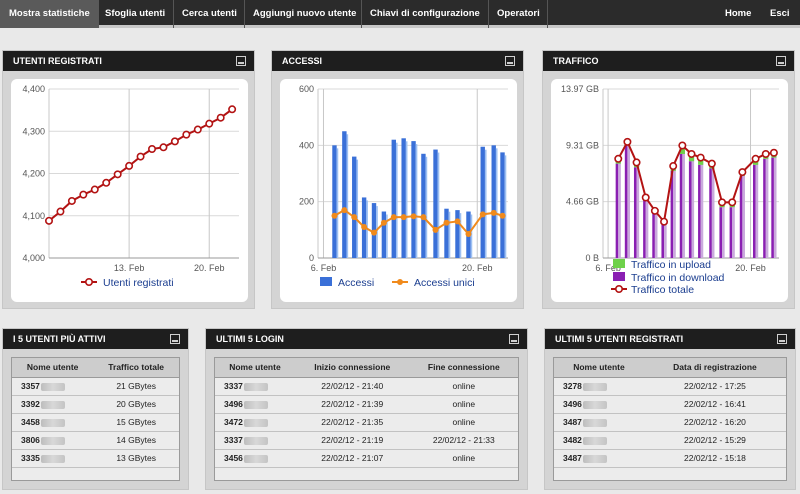 This screenshot has height=494, width=800. I want to click on username-prefix: 3806, so click(30, 440).